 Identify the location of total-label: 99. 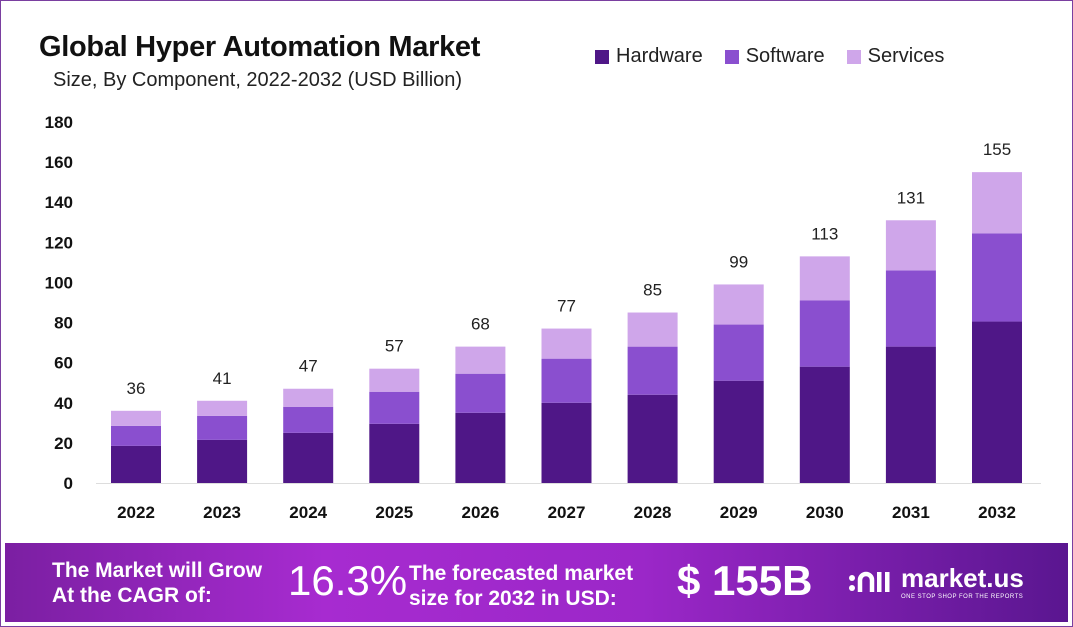
(738, 261).